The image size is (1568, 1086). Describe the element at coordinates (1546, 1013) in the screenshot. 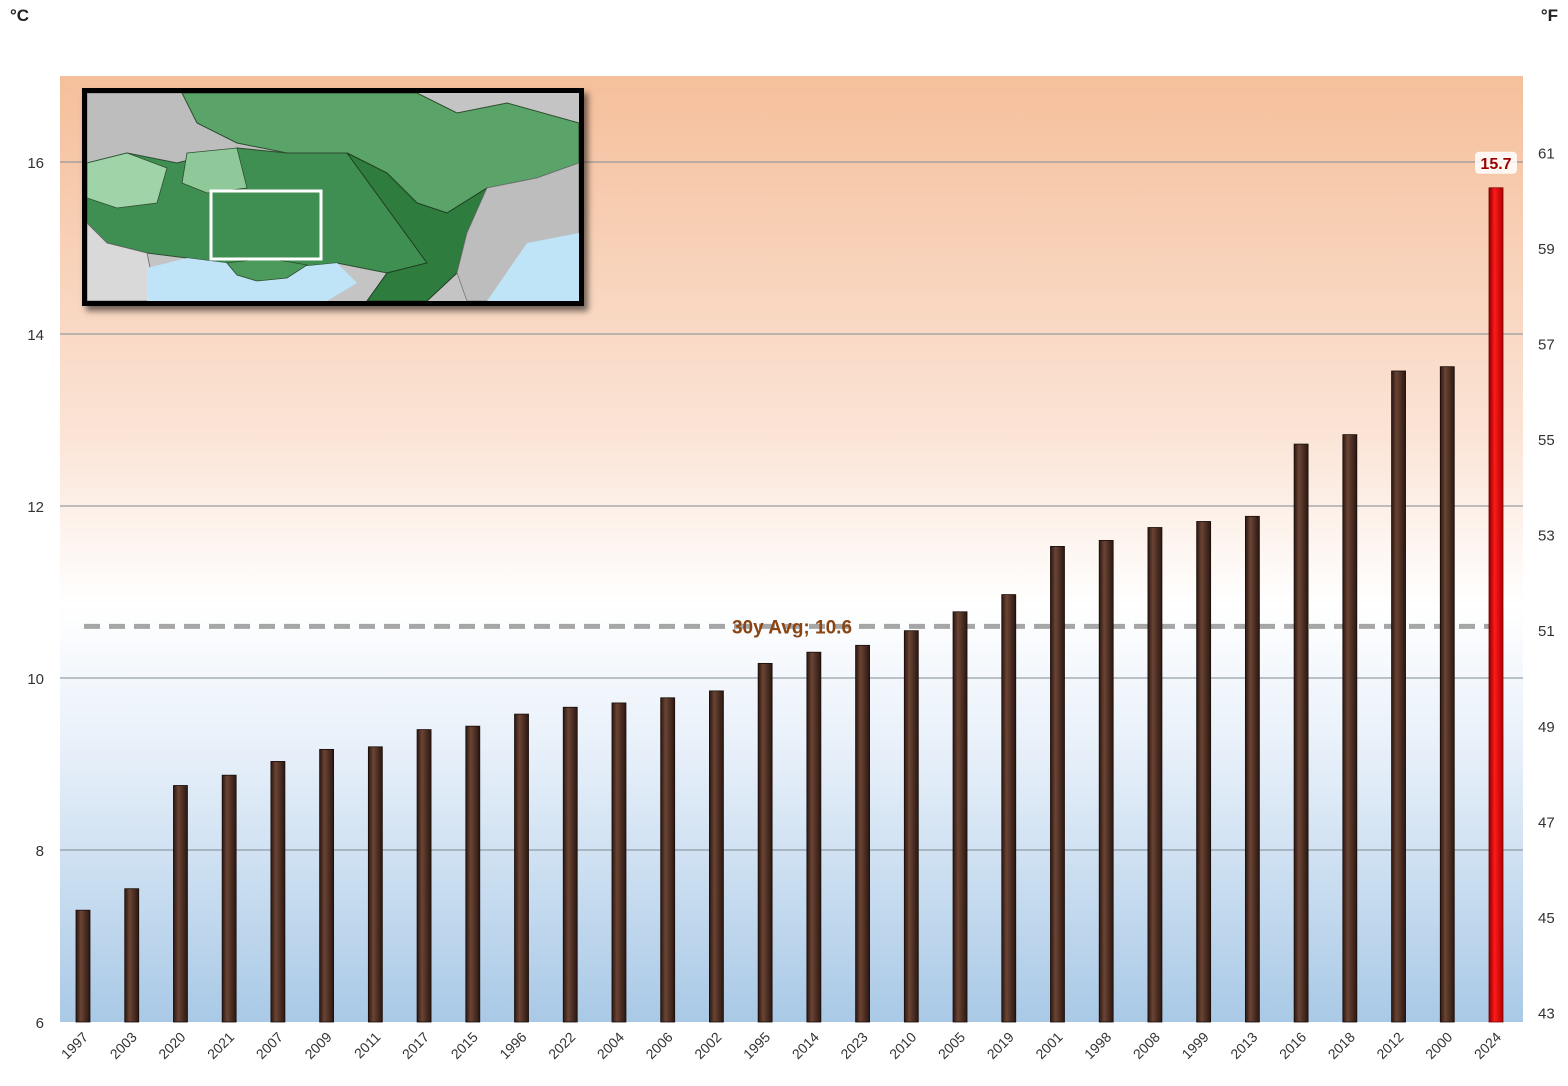

I see `y-right-tick-label: 43` at that location.